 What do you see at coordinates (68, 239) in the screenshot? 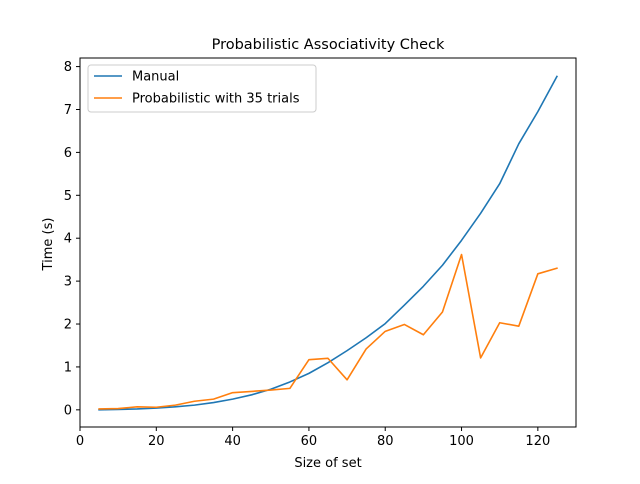
I see `y-tick-label-4: 4` at bounding box center [68, 239].